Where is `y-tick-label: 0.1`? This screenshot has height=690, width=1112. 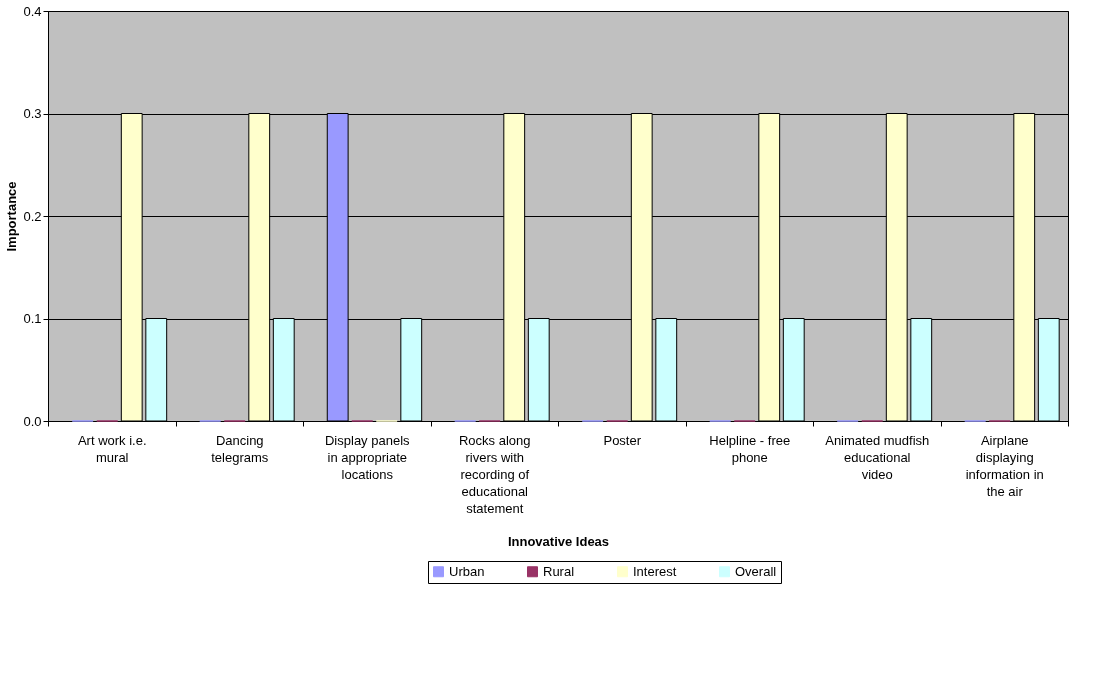
y-tick-label: 0.1 is located at coordinates (32, 318).